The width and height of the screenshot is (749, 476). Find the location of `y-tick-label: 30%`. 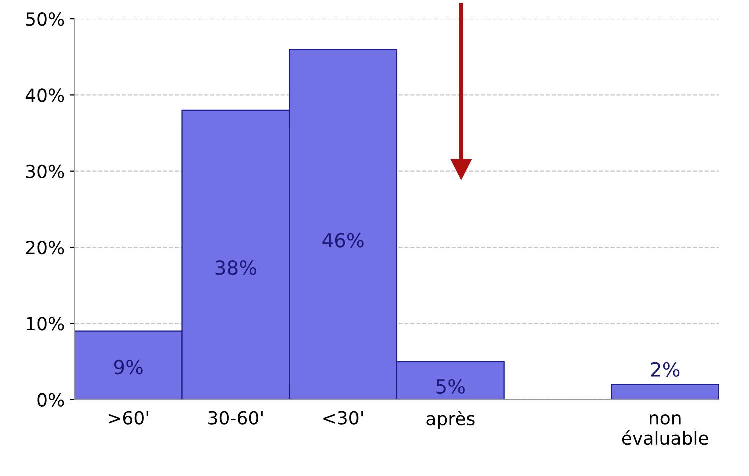

y-tick-label: 30% is located at coordinates (45, 171).